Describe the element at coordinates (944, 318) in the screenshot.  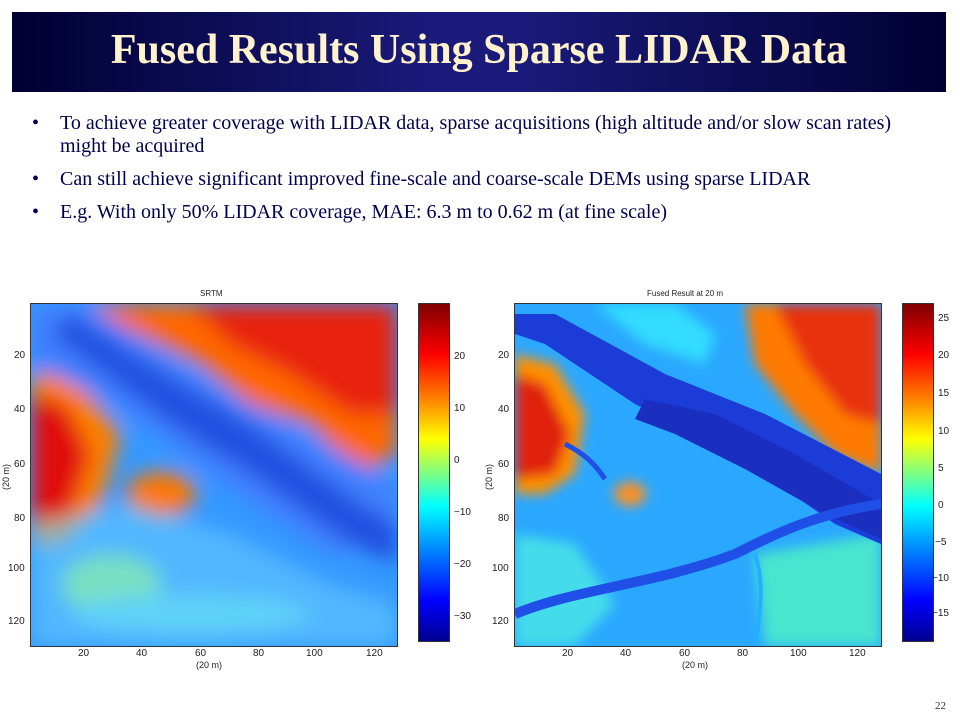
I see `colorbar-tick: 25` at that location.